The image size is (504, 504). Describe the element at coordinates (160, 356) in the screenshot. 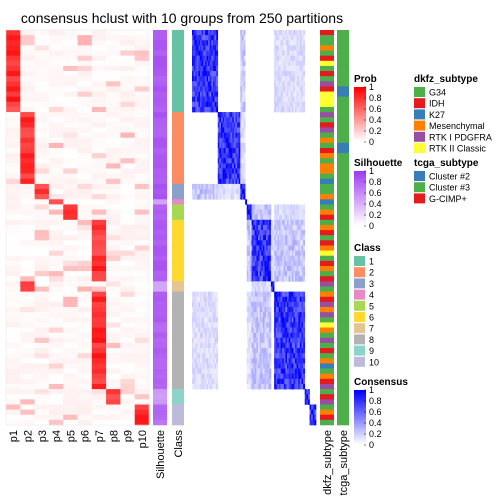

I see `silhouette-cell` at that location.